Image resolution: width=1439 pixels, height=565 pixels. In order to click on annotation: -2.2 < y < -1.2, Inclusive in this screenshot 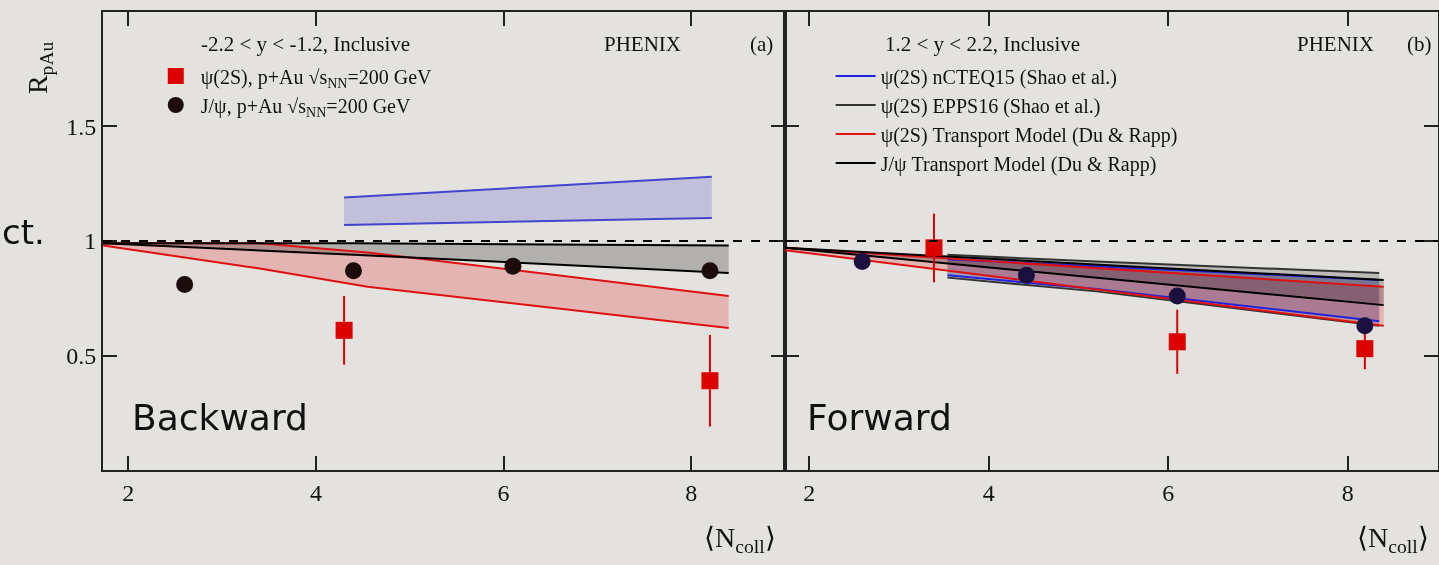, I will do `click(306, 44)`.